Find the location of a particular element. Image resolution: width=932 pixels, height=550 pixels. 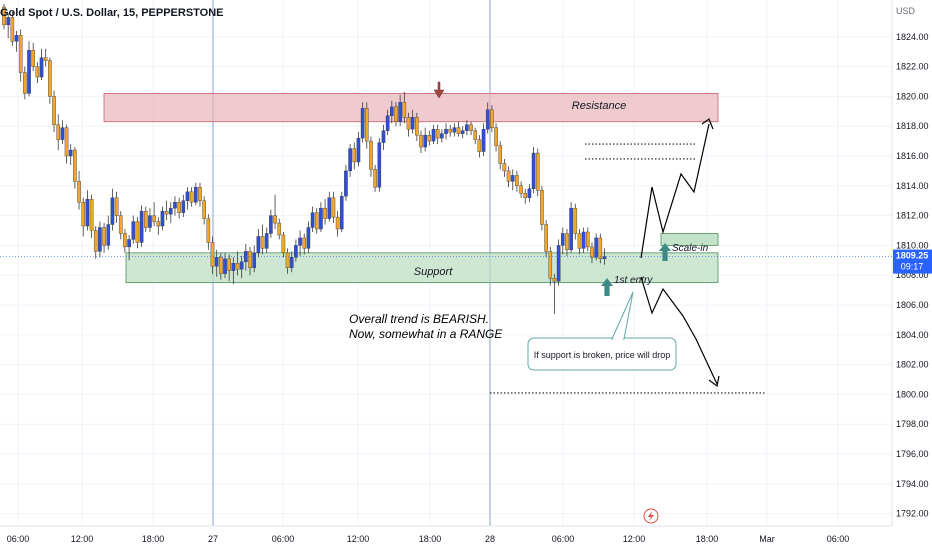

price-tick-label: 1798.00 is located at coordinates (912, 424).